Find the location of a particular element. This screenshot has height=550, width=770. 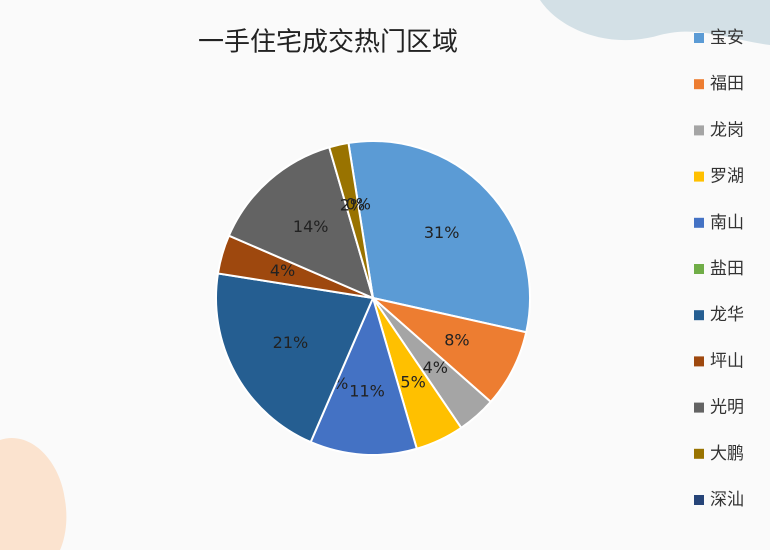

legend-label: 福田 is located at coordinates (727, 84).